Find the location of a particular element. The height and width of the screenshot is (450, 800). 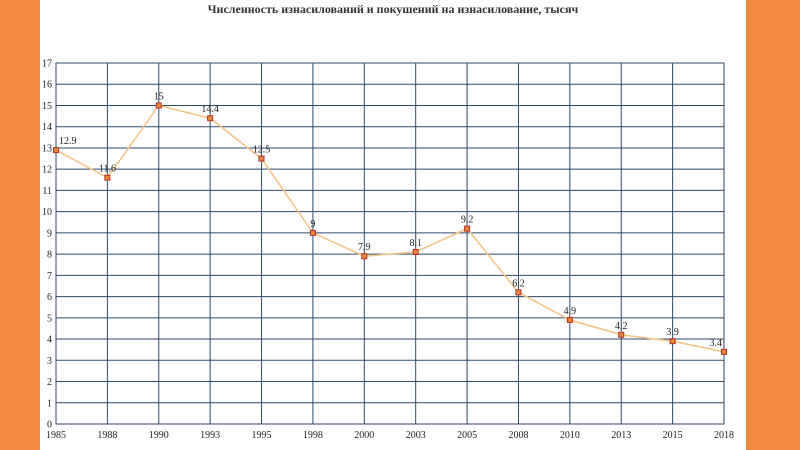

y-tick-label: 11 is located at coordinates (47, 191).